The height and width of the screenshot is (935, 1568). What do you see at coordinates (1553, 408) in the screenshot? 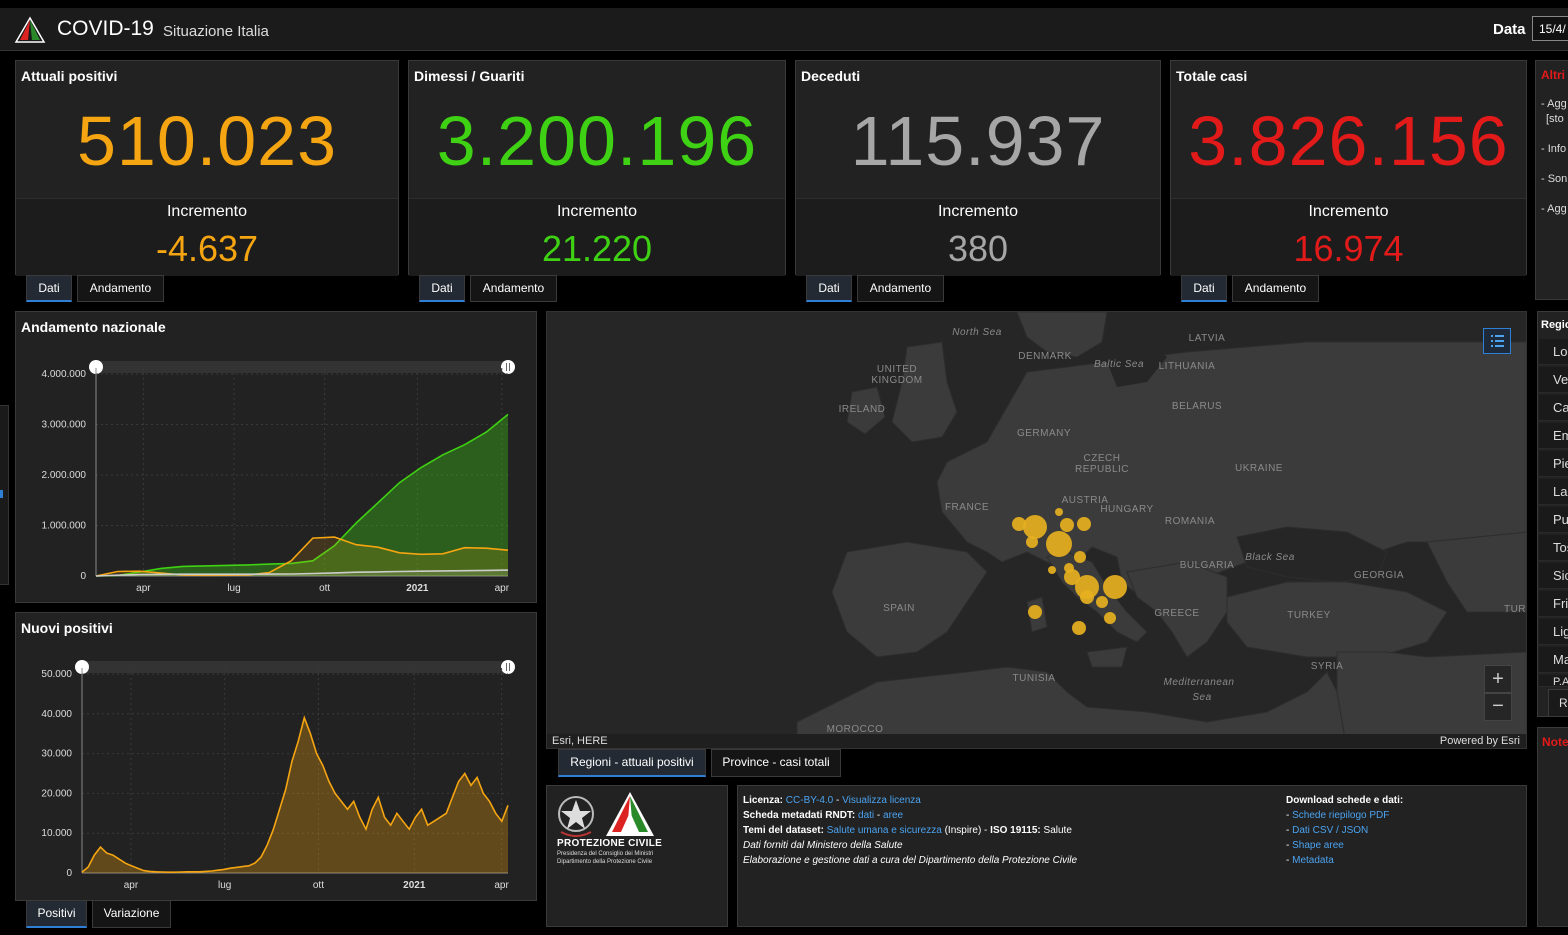
I see `region-item: Ca` at bounding box center [1553, 408].